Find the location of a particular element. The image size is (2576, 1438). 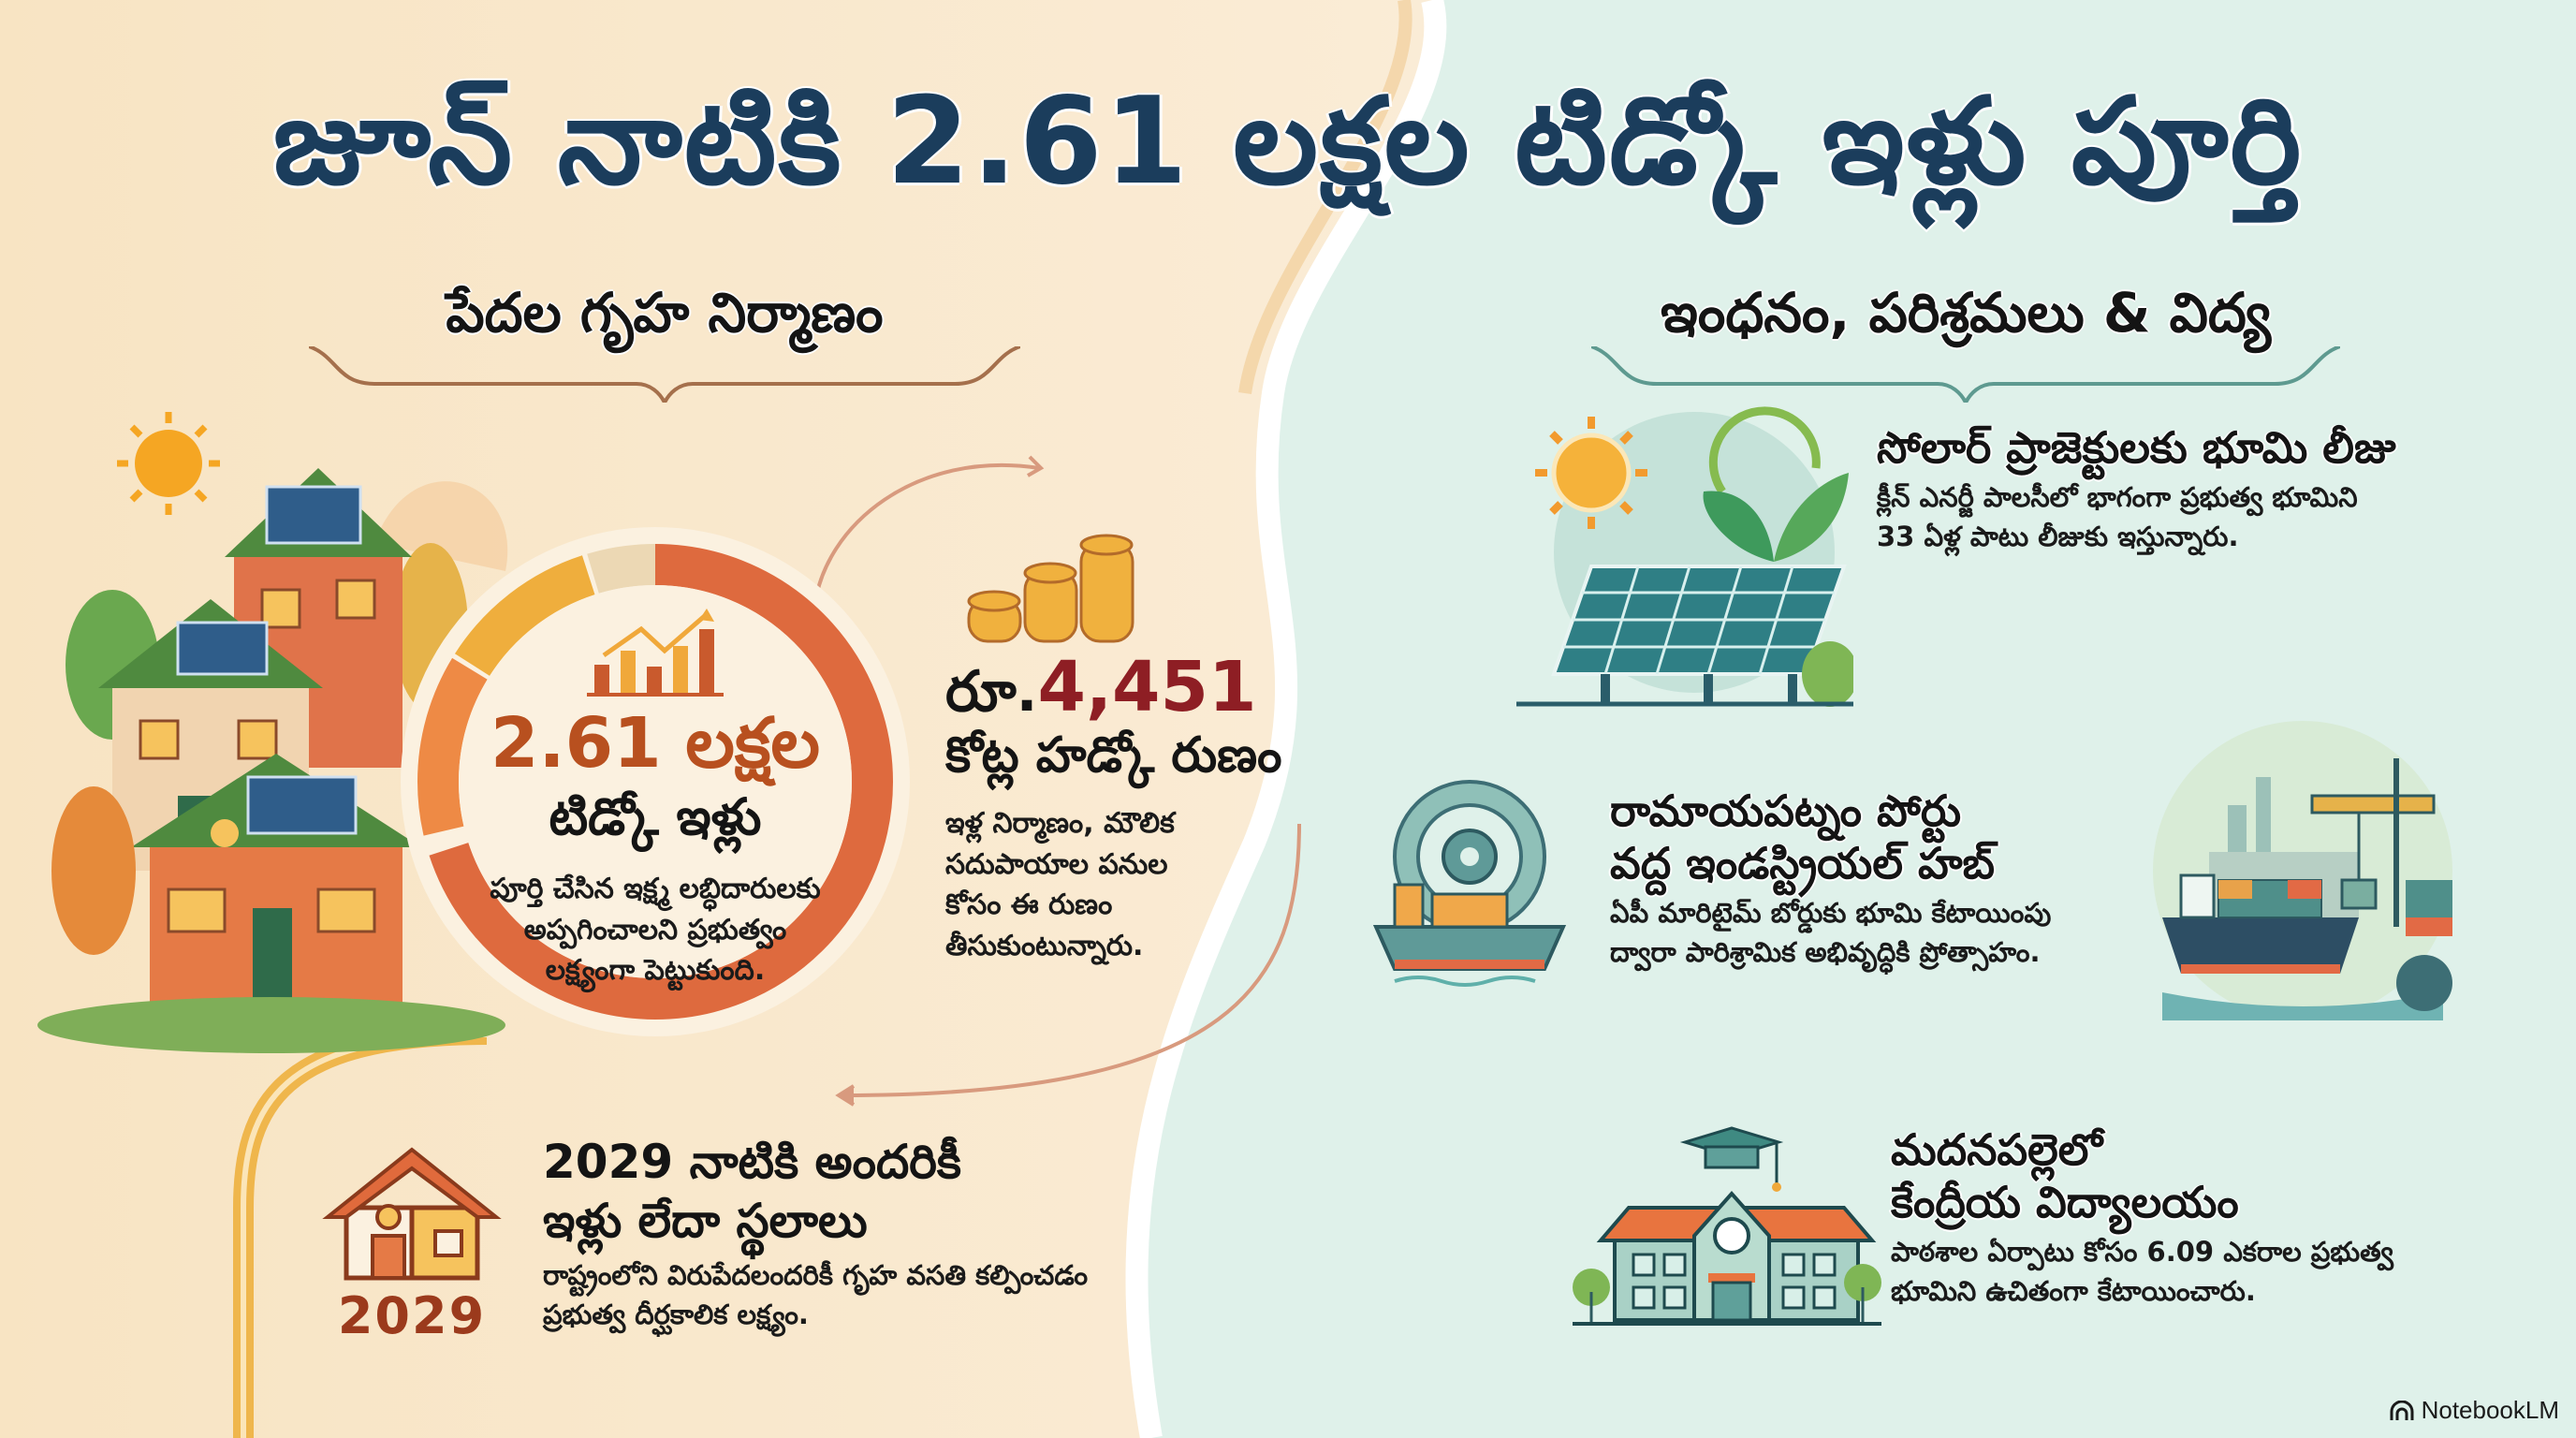

progress-ring is located at coordinates (655, 781).